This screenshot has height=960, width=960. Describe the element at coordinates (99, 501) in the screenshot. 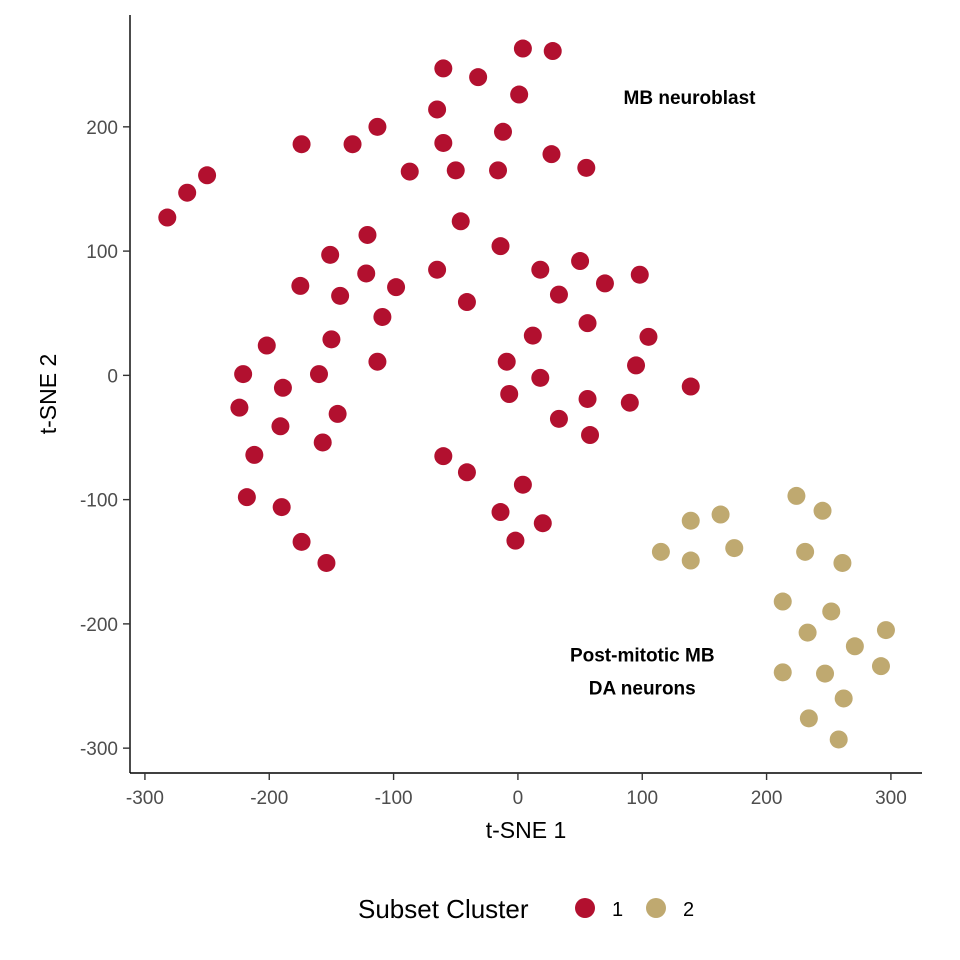

I see `y-tick-label: -100` at that location.